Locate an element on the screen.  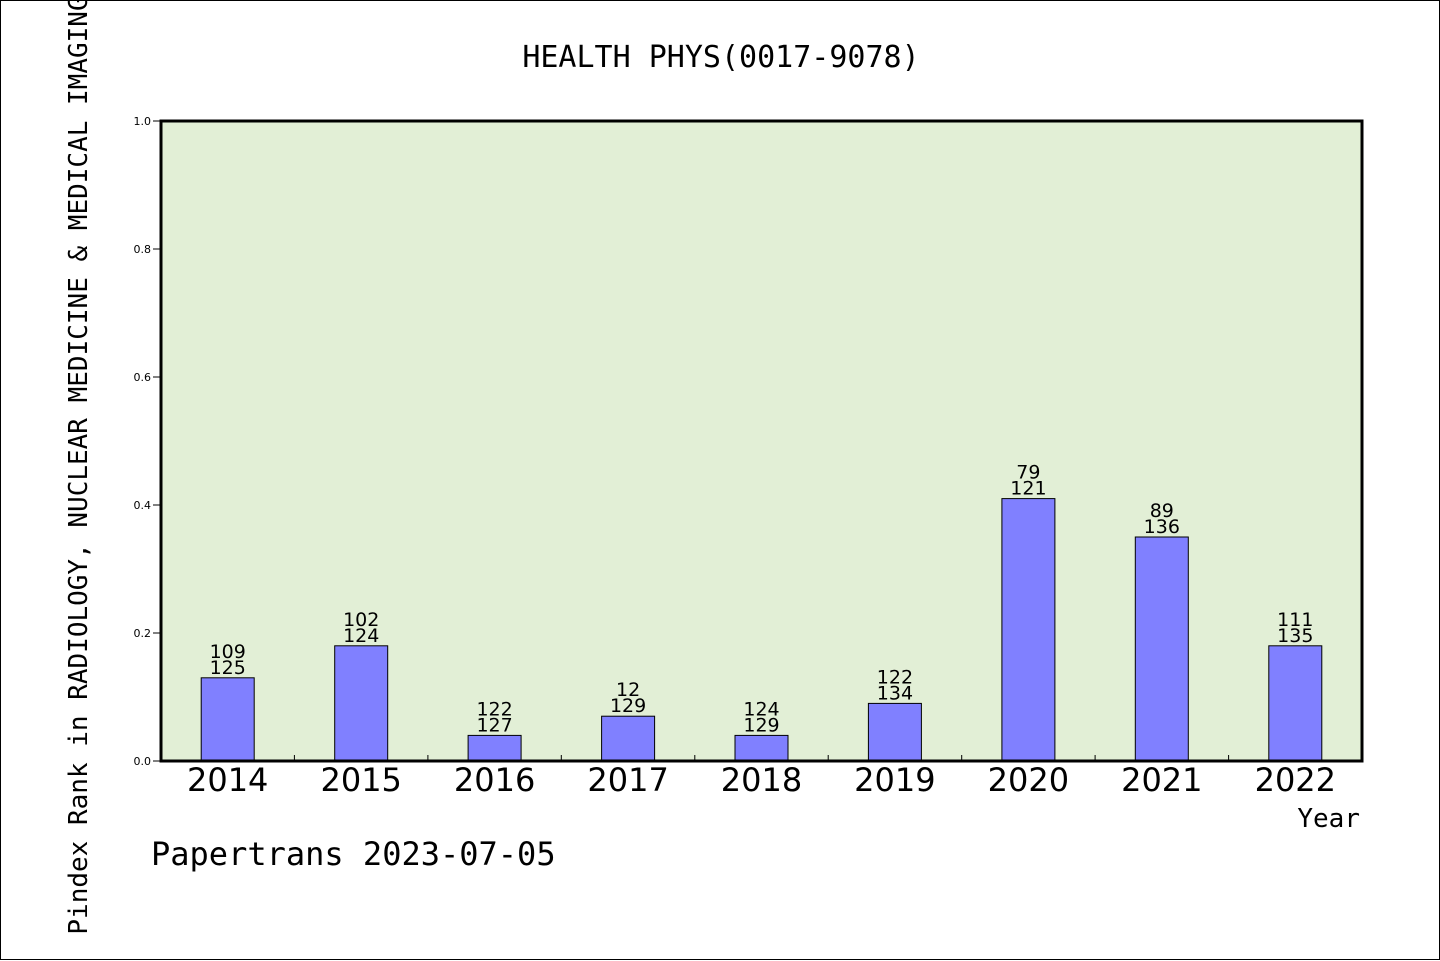
bar-label-top-2022: 111 is located at coordinates (1295, 620).